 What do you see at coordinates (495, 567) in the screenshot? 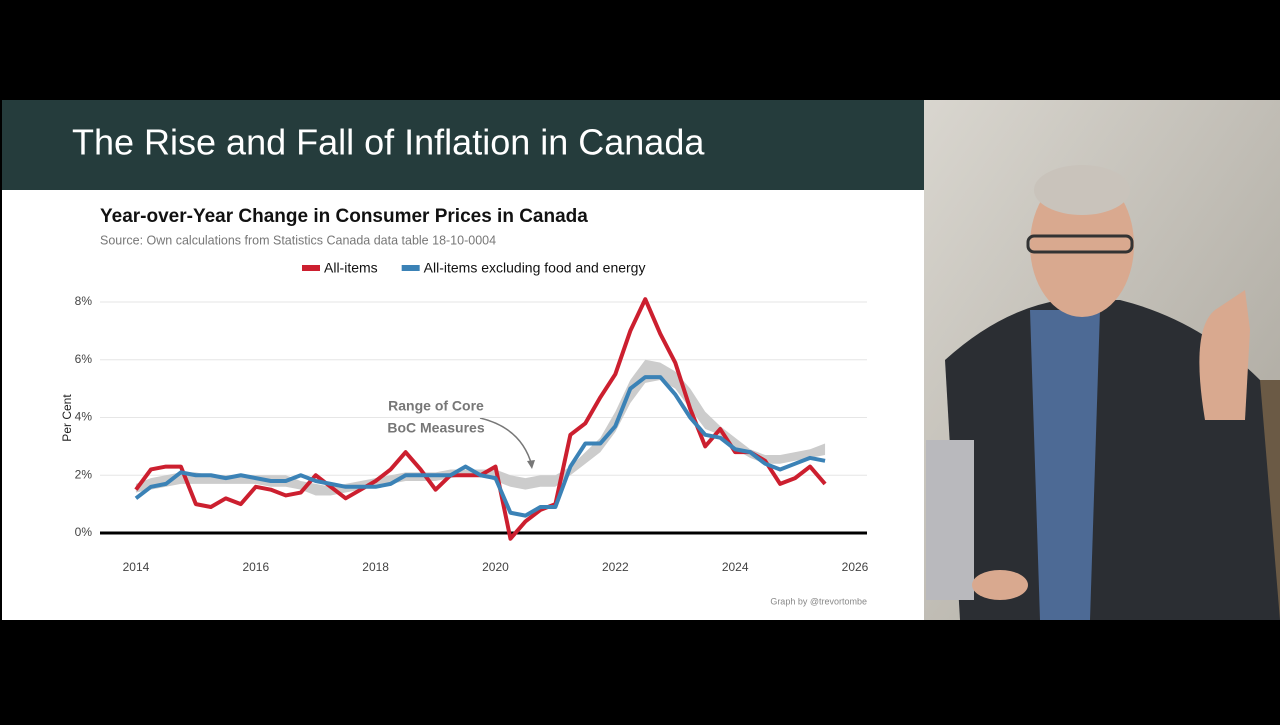
I see `x-tick-label: 2020` at bounding box center [495, 567].